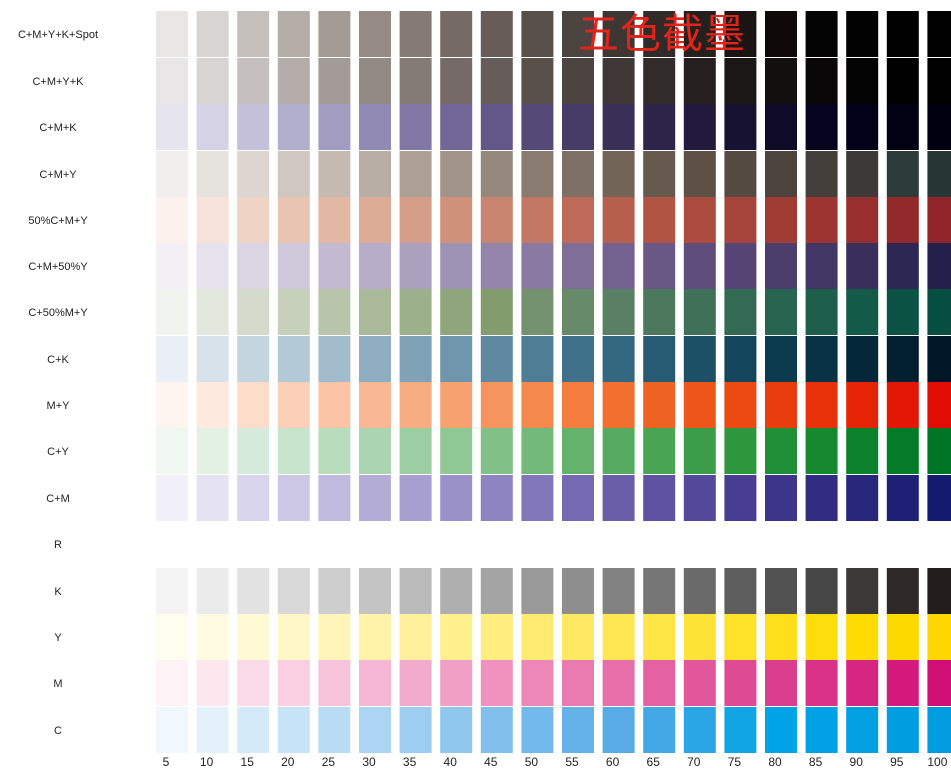  Describe the element at coordinates (58, 175) in the screenshot. I see `row-label: C+M+Y` at that location.